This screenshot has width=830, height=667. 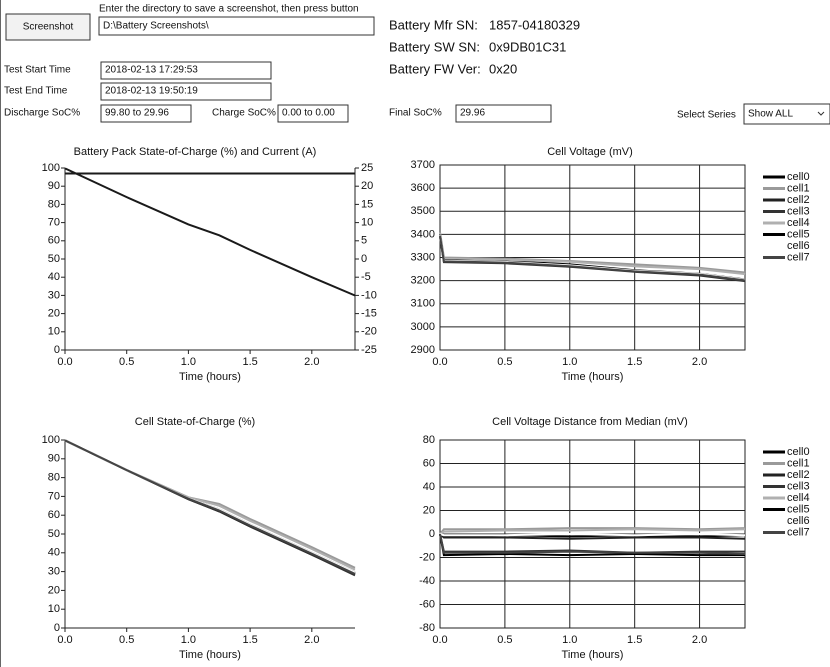 What do you see at coordinates (366, 277) in the screenshot?
I see `y2-tick-label: -5` at bounding box center [366, 277].